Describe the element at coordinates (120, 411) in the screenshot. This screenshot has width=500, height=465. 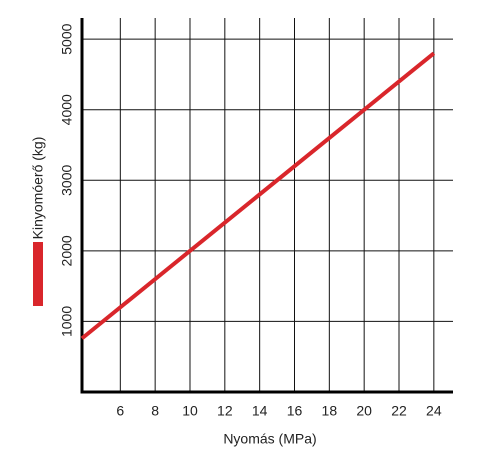
I see `x-tick-label: 6` at that location.